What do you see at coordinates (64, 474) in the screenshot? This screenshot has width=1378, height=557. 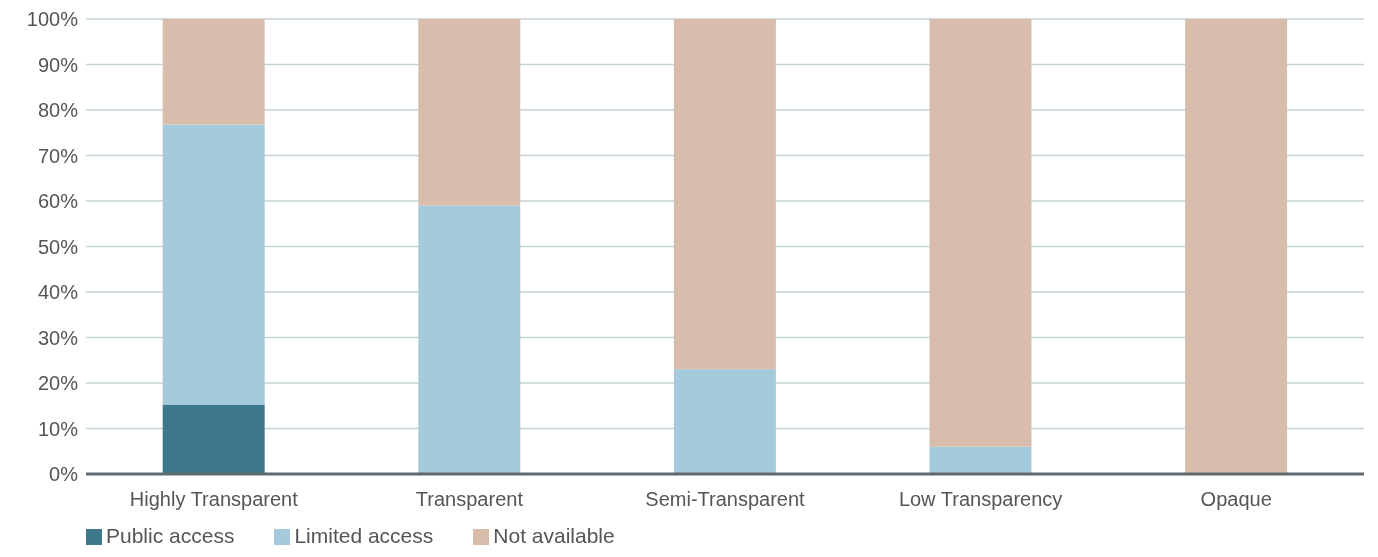 I see `y-tick-label: 0%` at bounding box center [64, 474].